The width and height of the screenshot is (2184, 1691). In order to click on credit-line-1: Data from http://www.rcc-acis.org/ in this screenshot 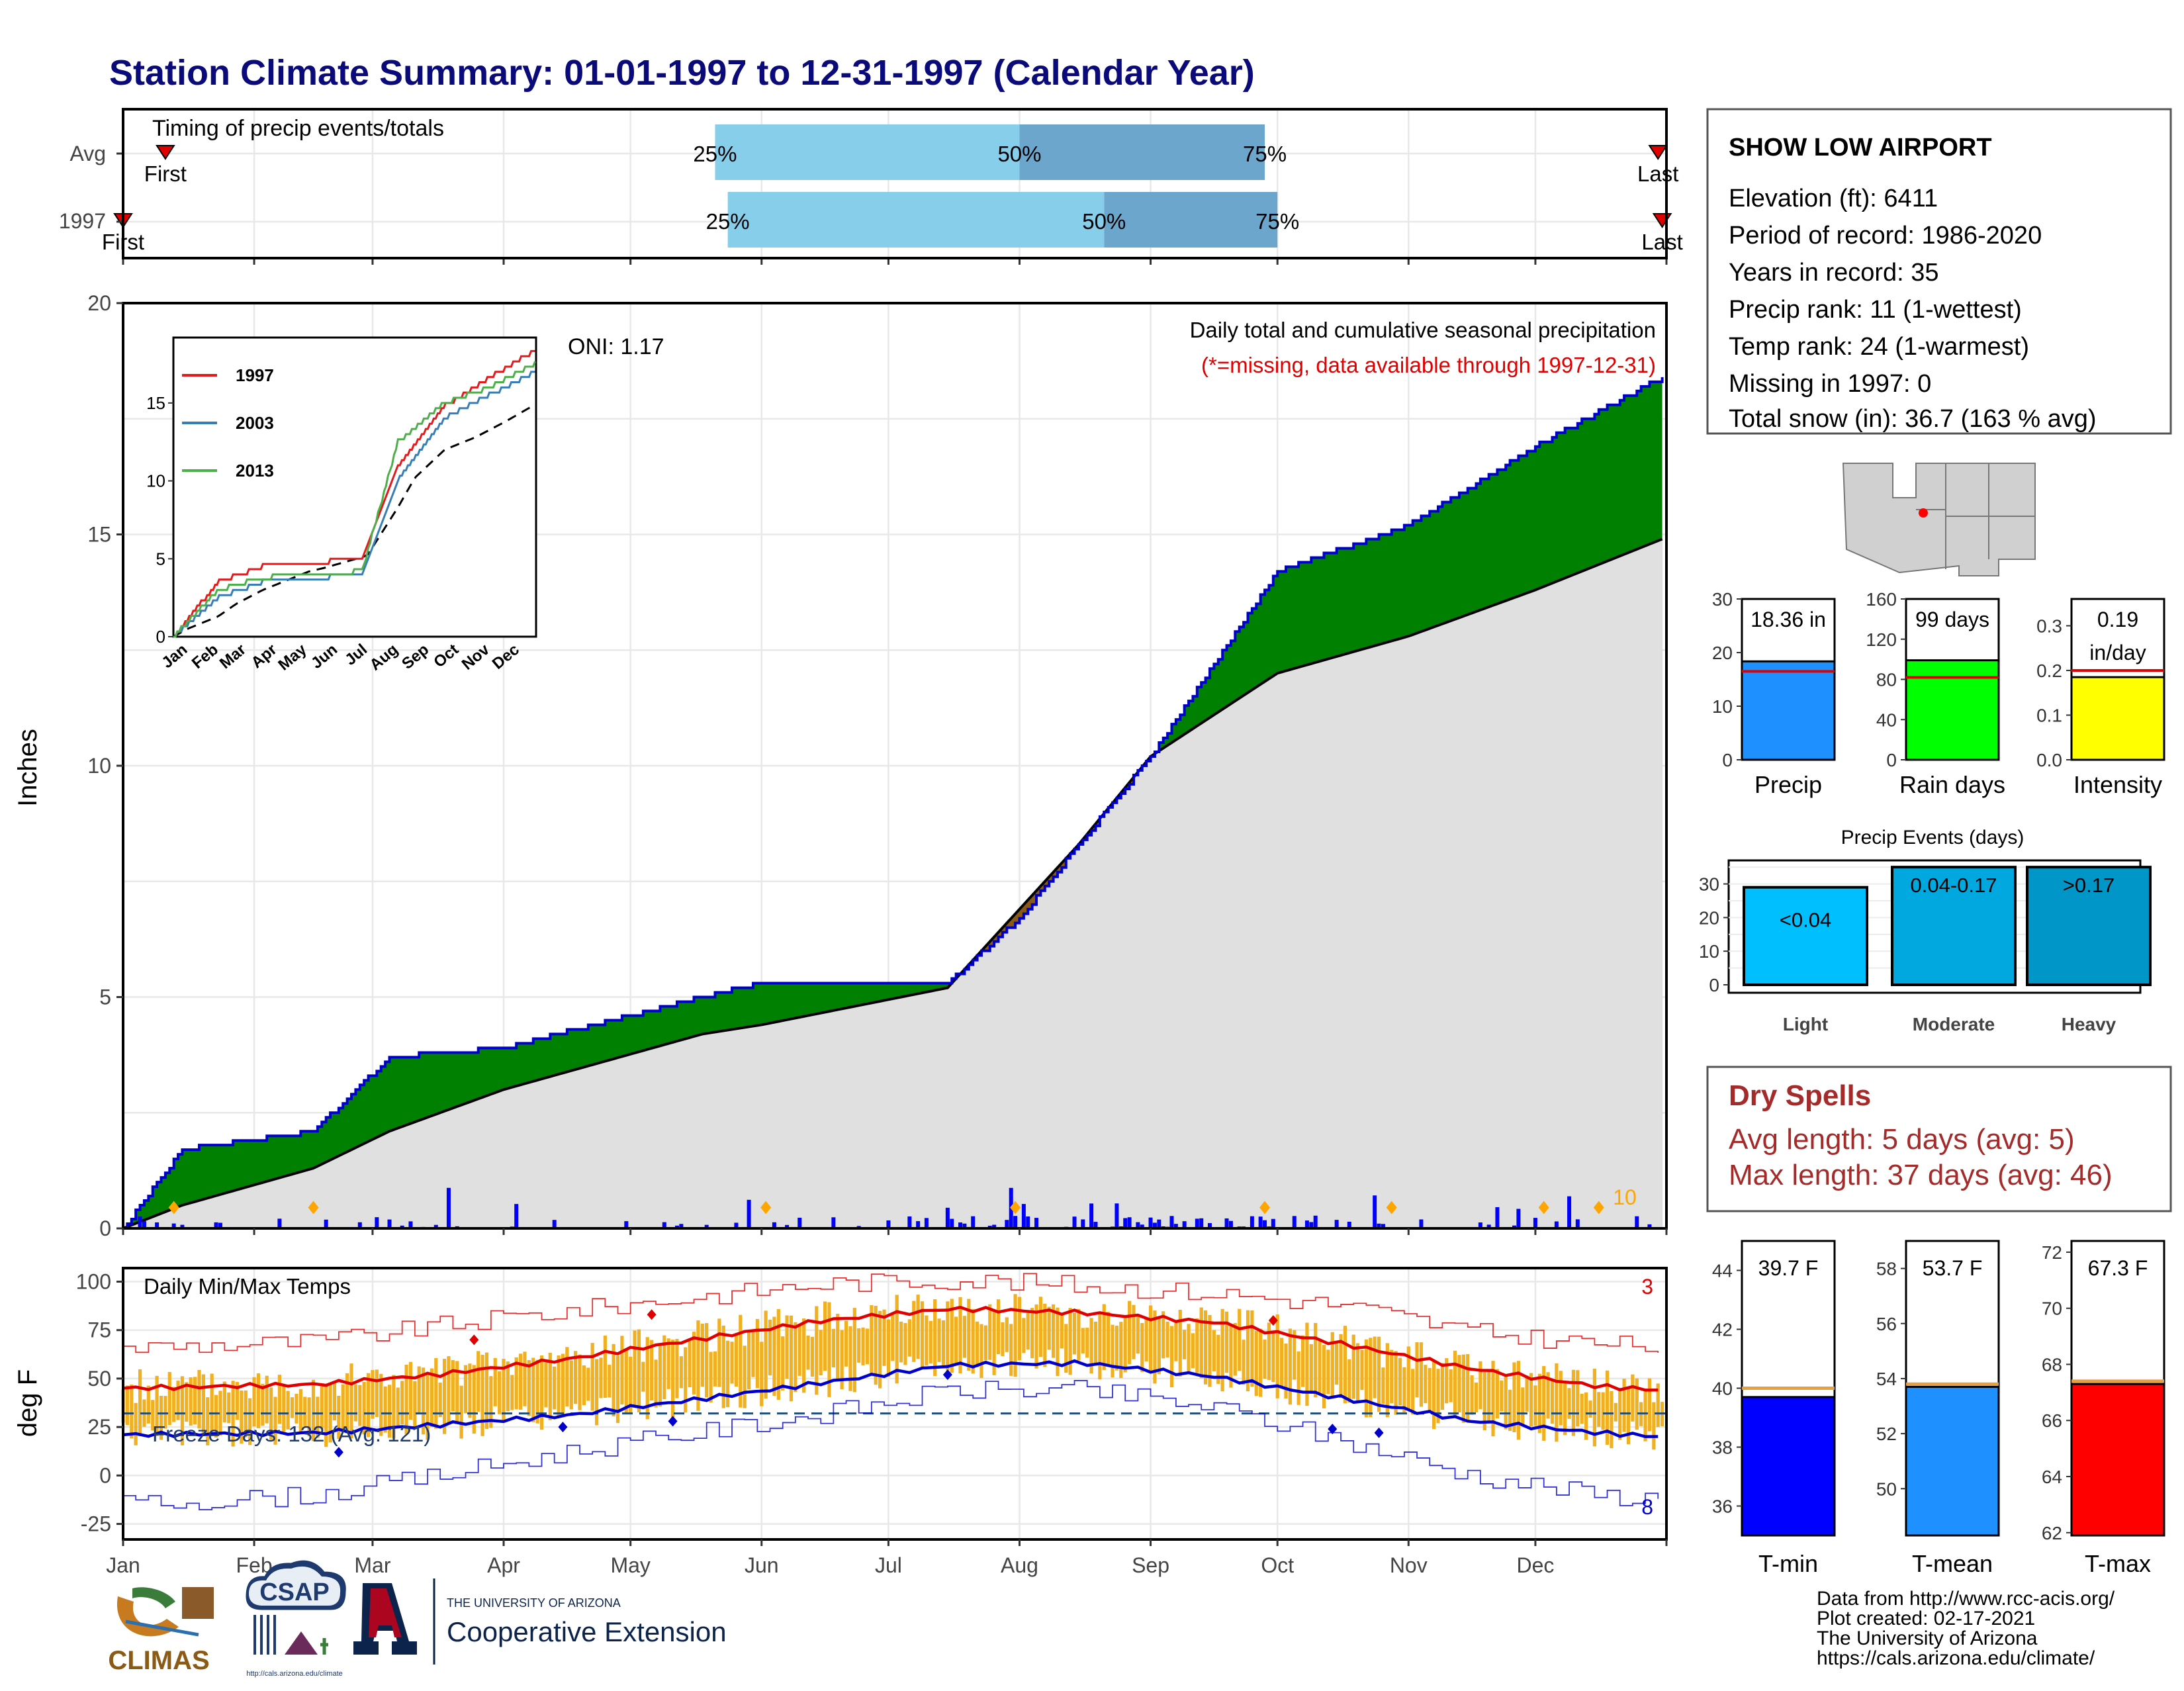, I will do `click(1966, 1599)`.